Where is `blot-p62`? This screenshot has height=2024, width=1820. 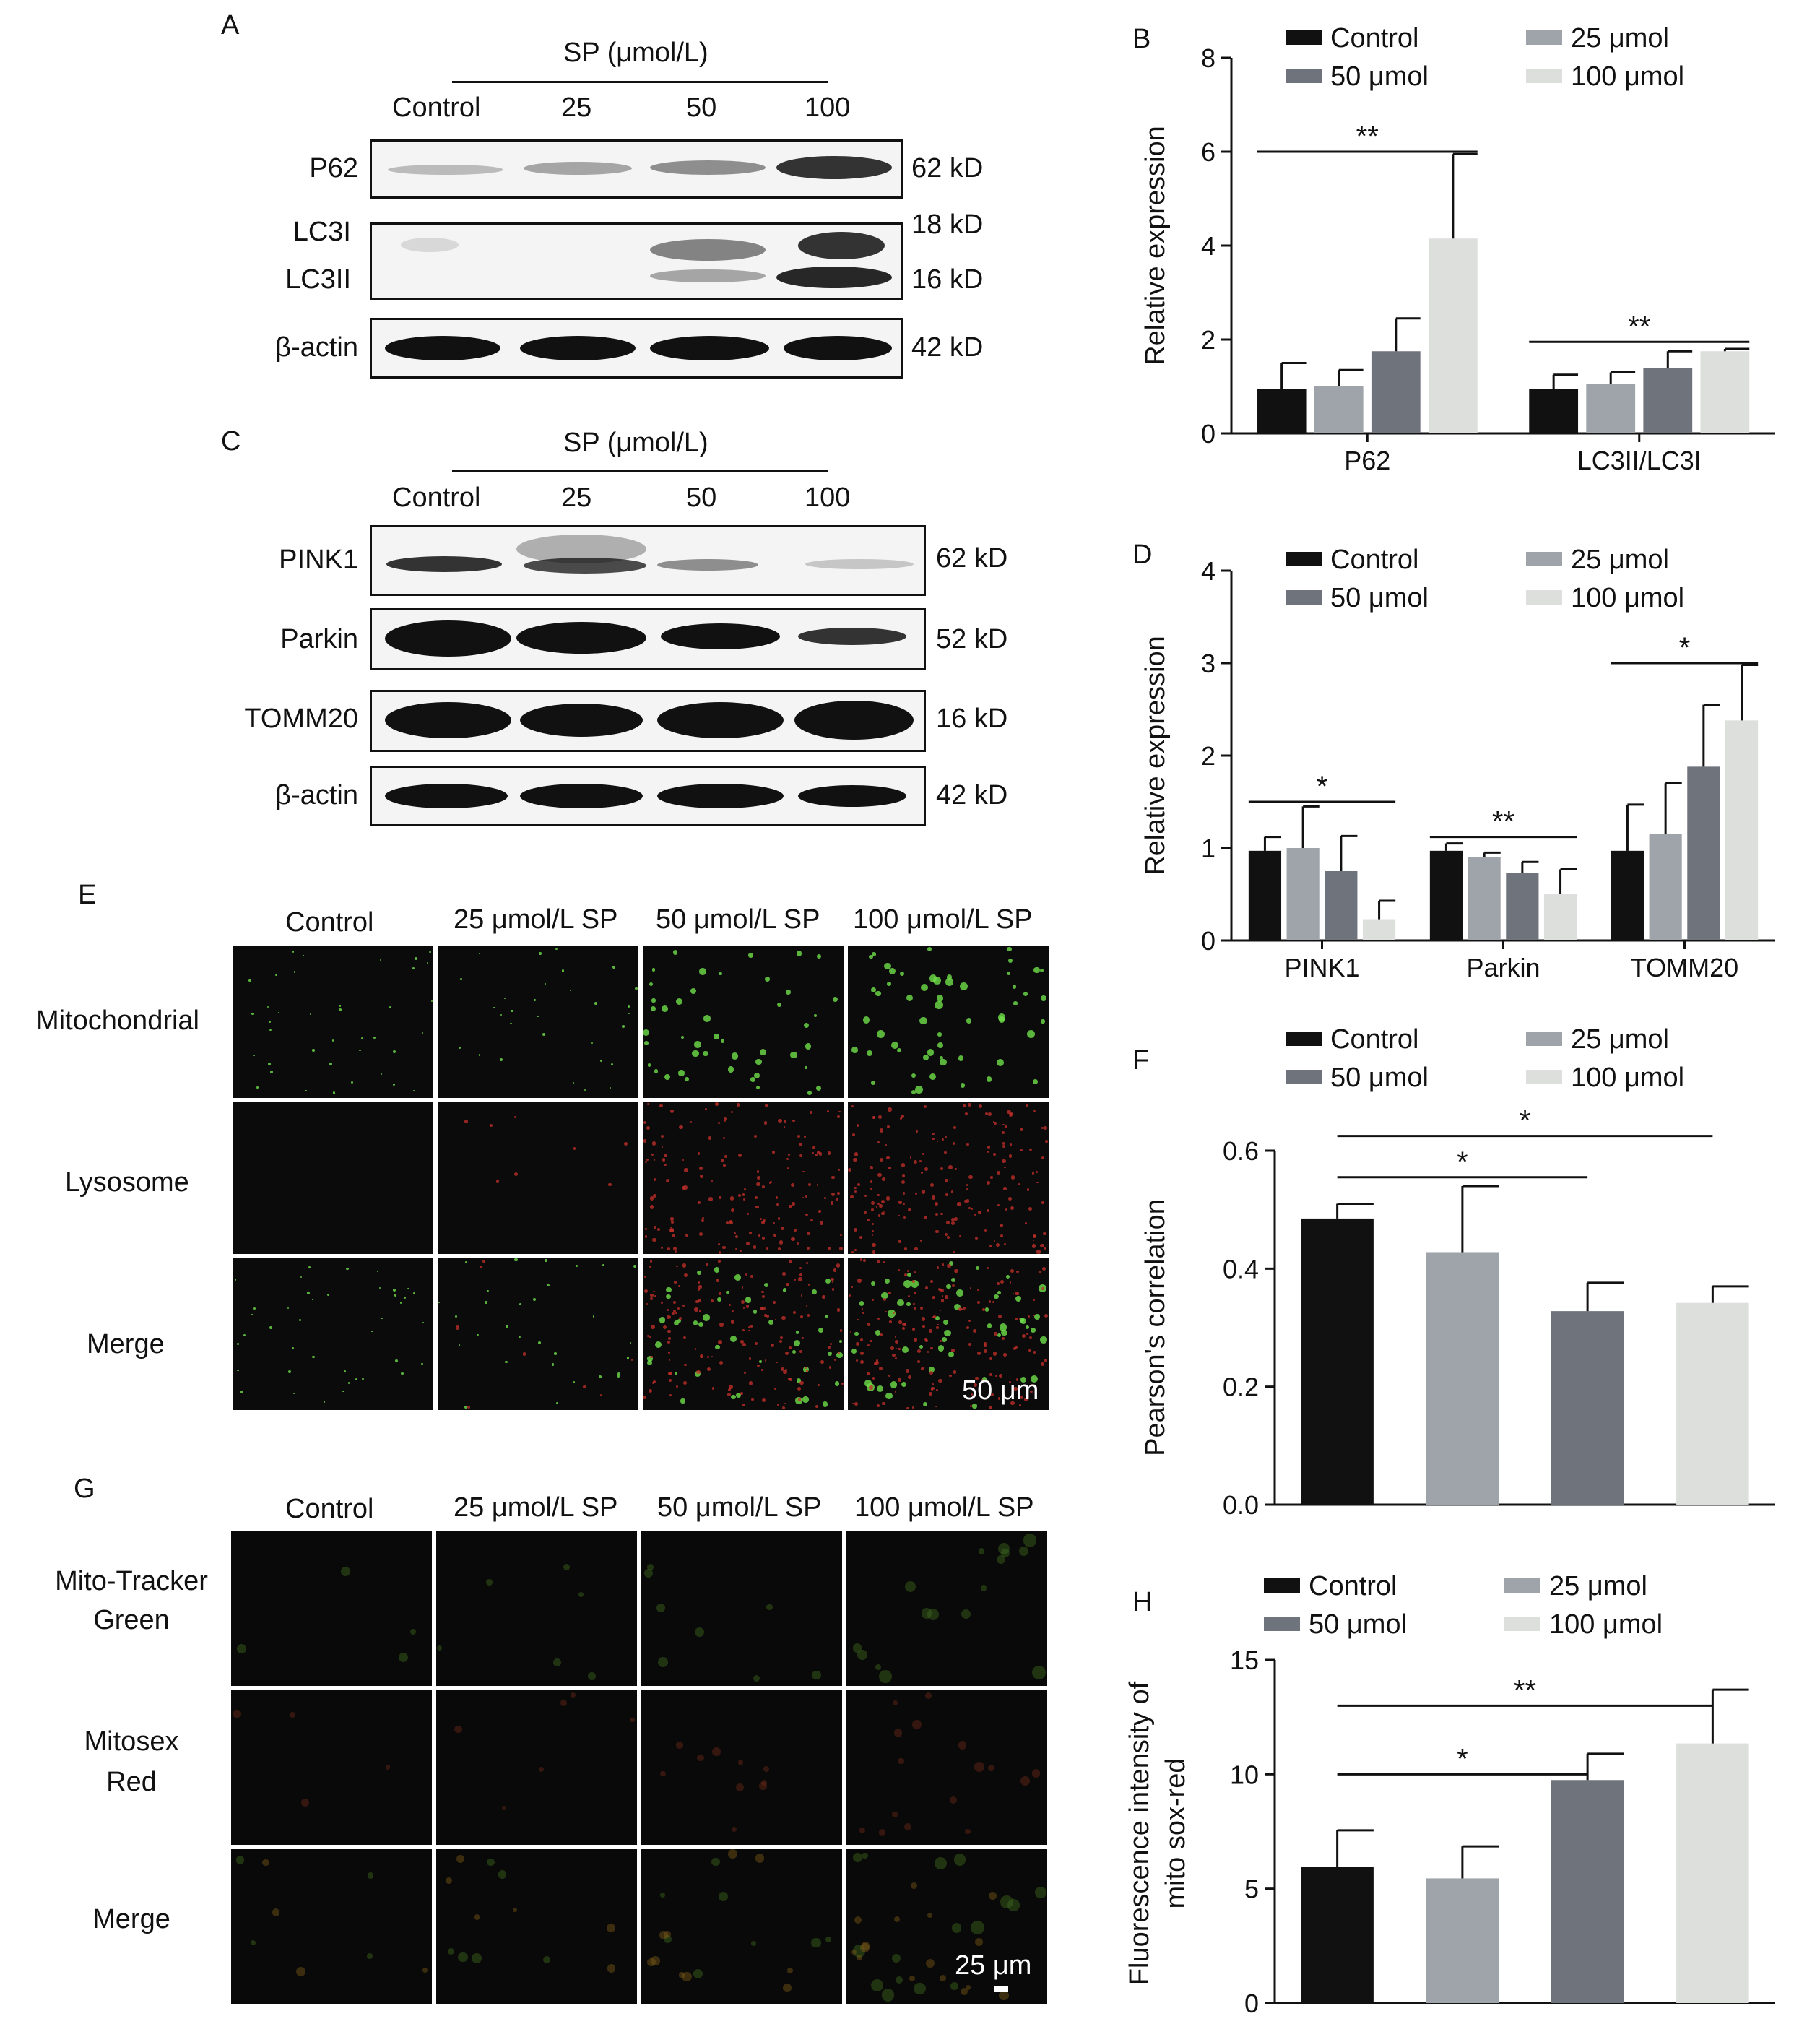
blot-p62 is located at coordinates (636, 169).